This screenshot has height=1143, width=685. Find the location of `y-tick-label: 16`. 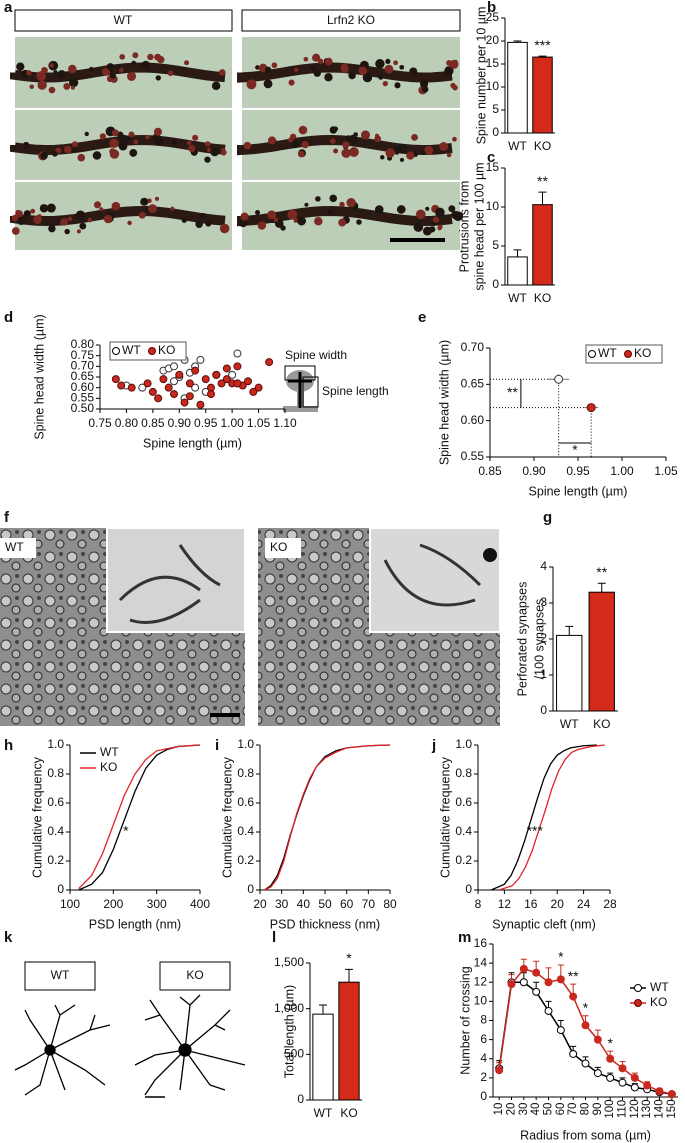

y-tick-label: 16 is located at coordinates (481, 943).